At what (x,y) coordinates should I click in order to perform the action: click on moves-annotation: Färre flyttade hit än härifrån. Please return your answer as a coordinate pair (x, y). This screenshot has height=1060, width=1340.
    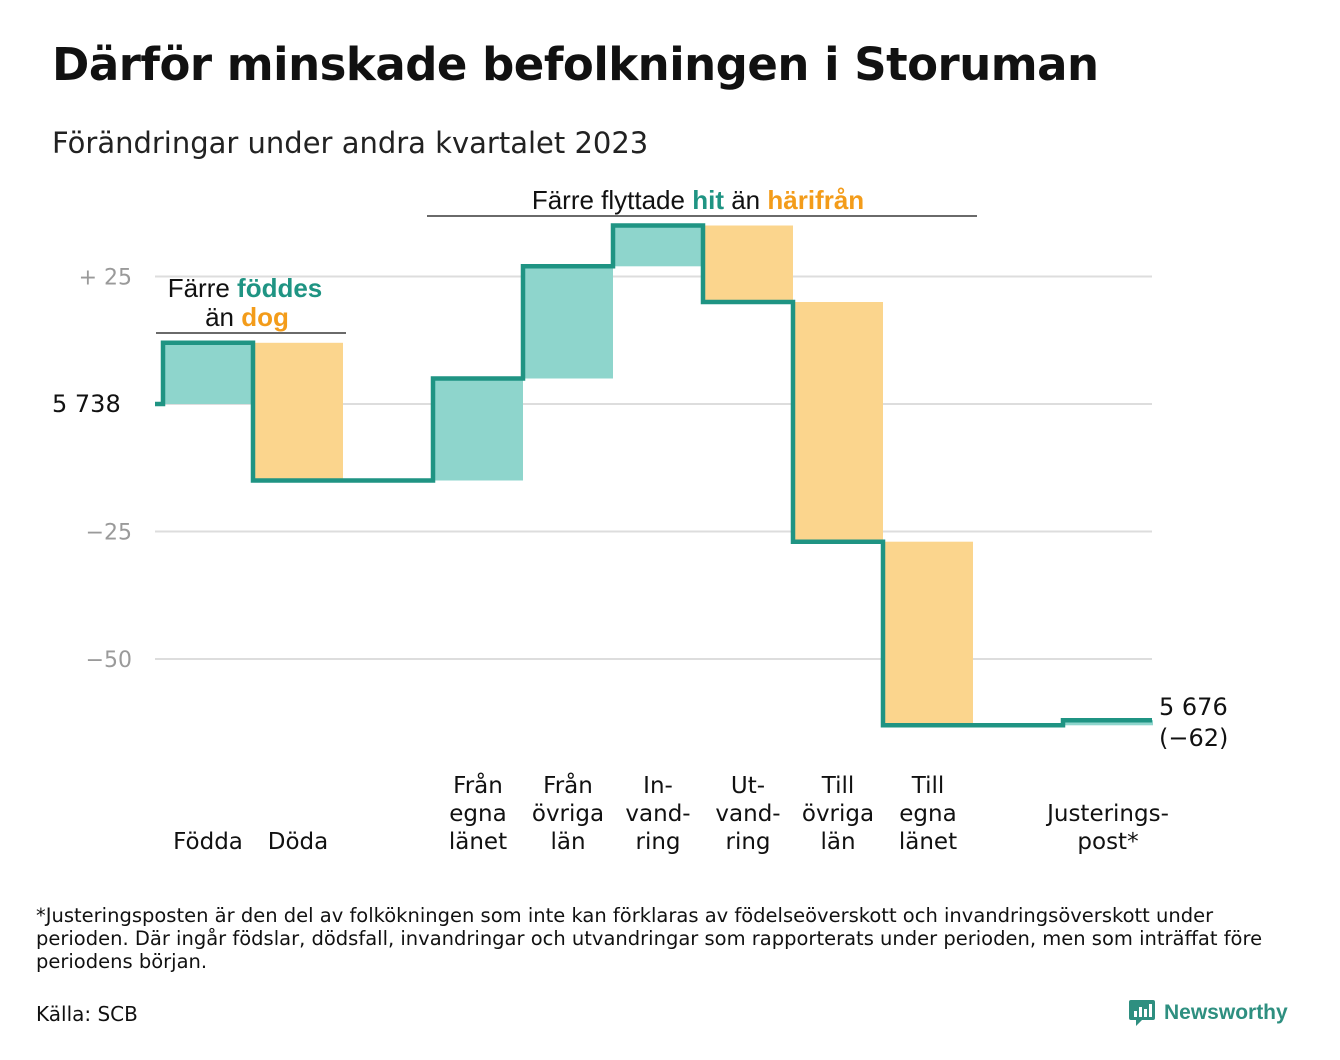
    Looking at the image, I should click on (698, 200).